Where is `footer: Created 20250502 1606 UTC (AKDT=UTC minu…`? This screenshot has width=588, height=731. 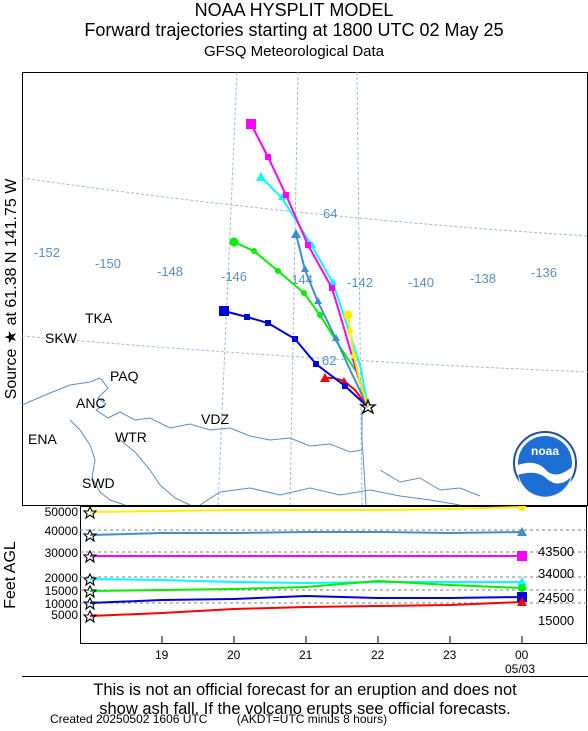
footer: Created 20250502 1606 UTC (AKDT=UTC minu… is located at coordinates (231, 719).